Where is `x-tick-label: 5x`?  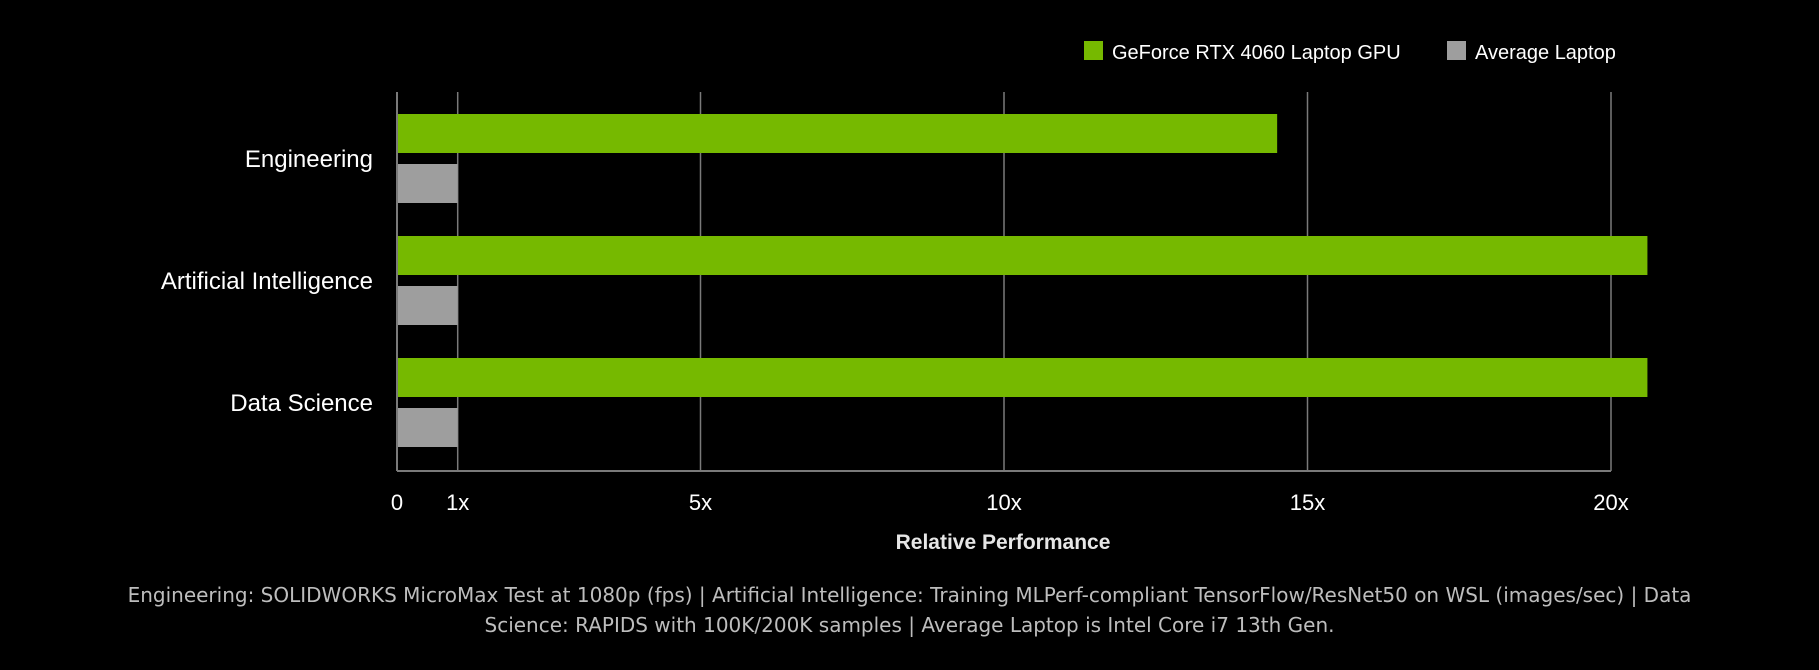
x-tick-label: 5x is located at coordinates (700, 502).